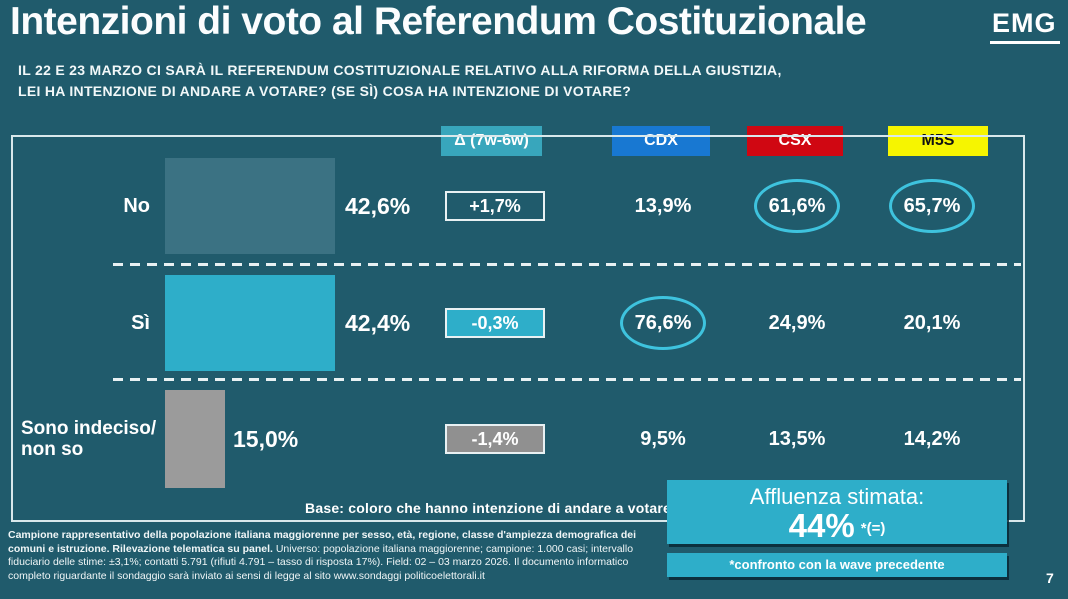 The height and width of the screenshot is (599, 1068). Describe the element at coordinates (1025, 42) in the screenshot. I see `emg-logo-underline` at that location.